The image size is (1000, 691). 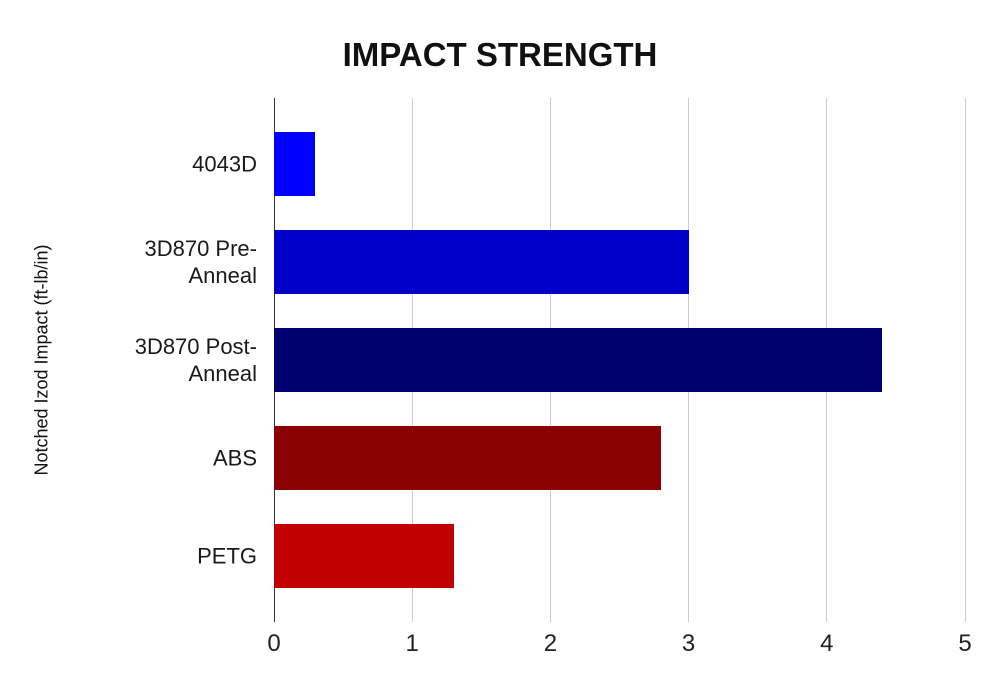 I want to click on bar-petg, so click(x=364, y=556).